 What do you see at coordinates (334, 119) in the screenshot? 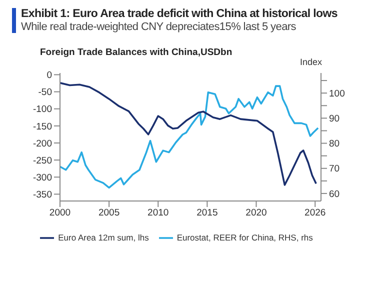
I see `y2-tick-label: 90` at bounding box center [334, 119].